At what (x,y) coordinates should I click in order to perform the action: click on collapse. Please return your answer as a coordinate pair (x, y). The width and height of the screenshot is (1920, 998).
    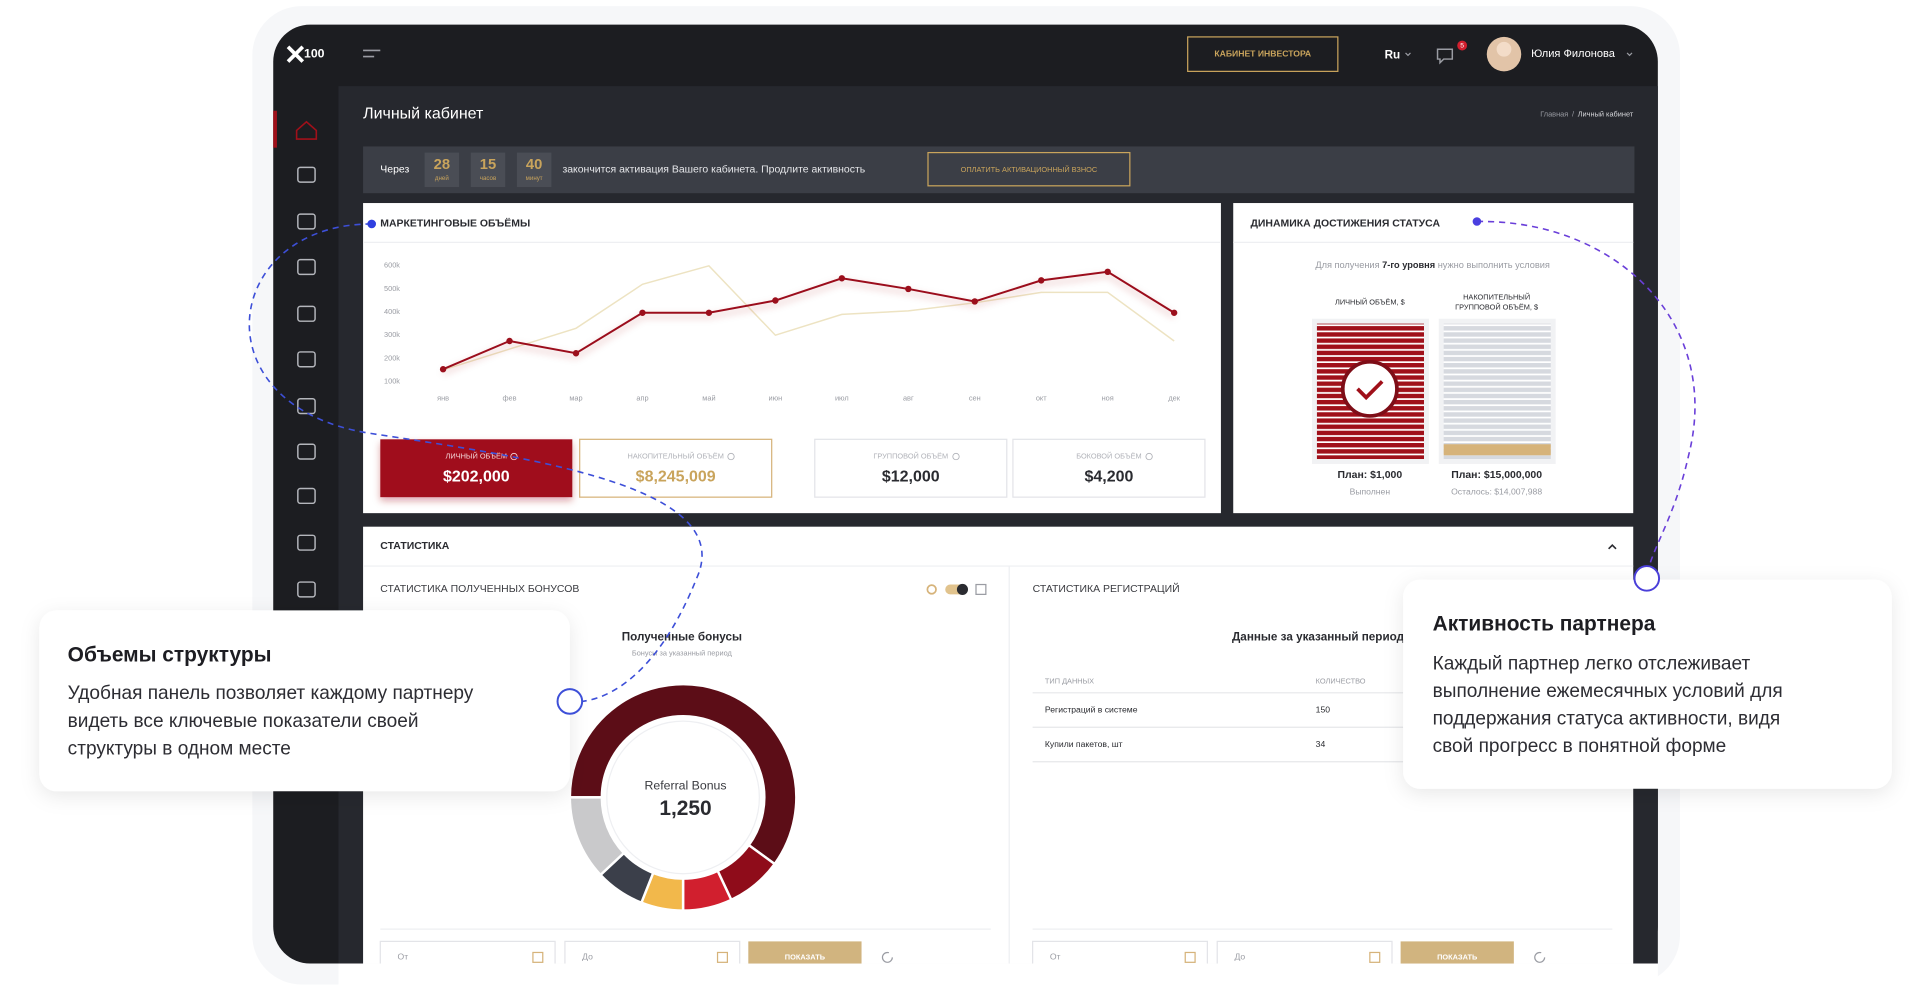
    Looking at the image, I should click on (1612, 547).